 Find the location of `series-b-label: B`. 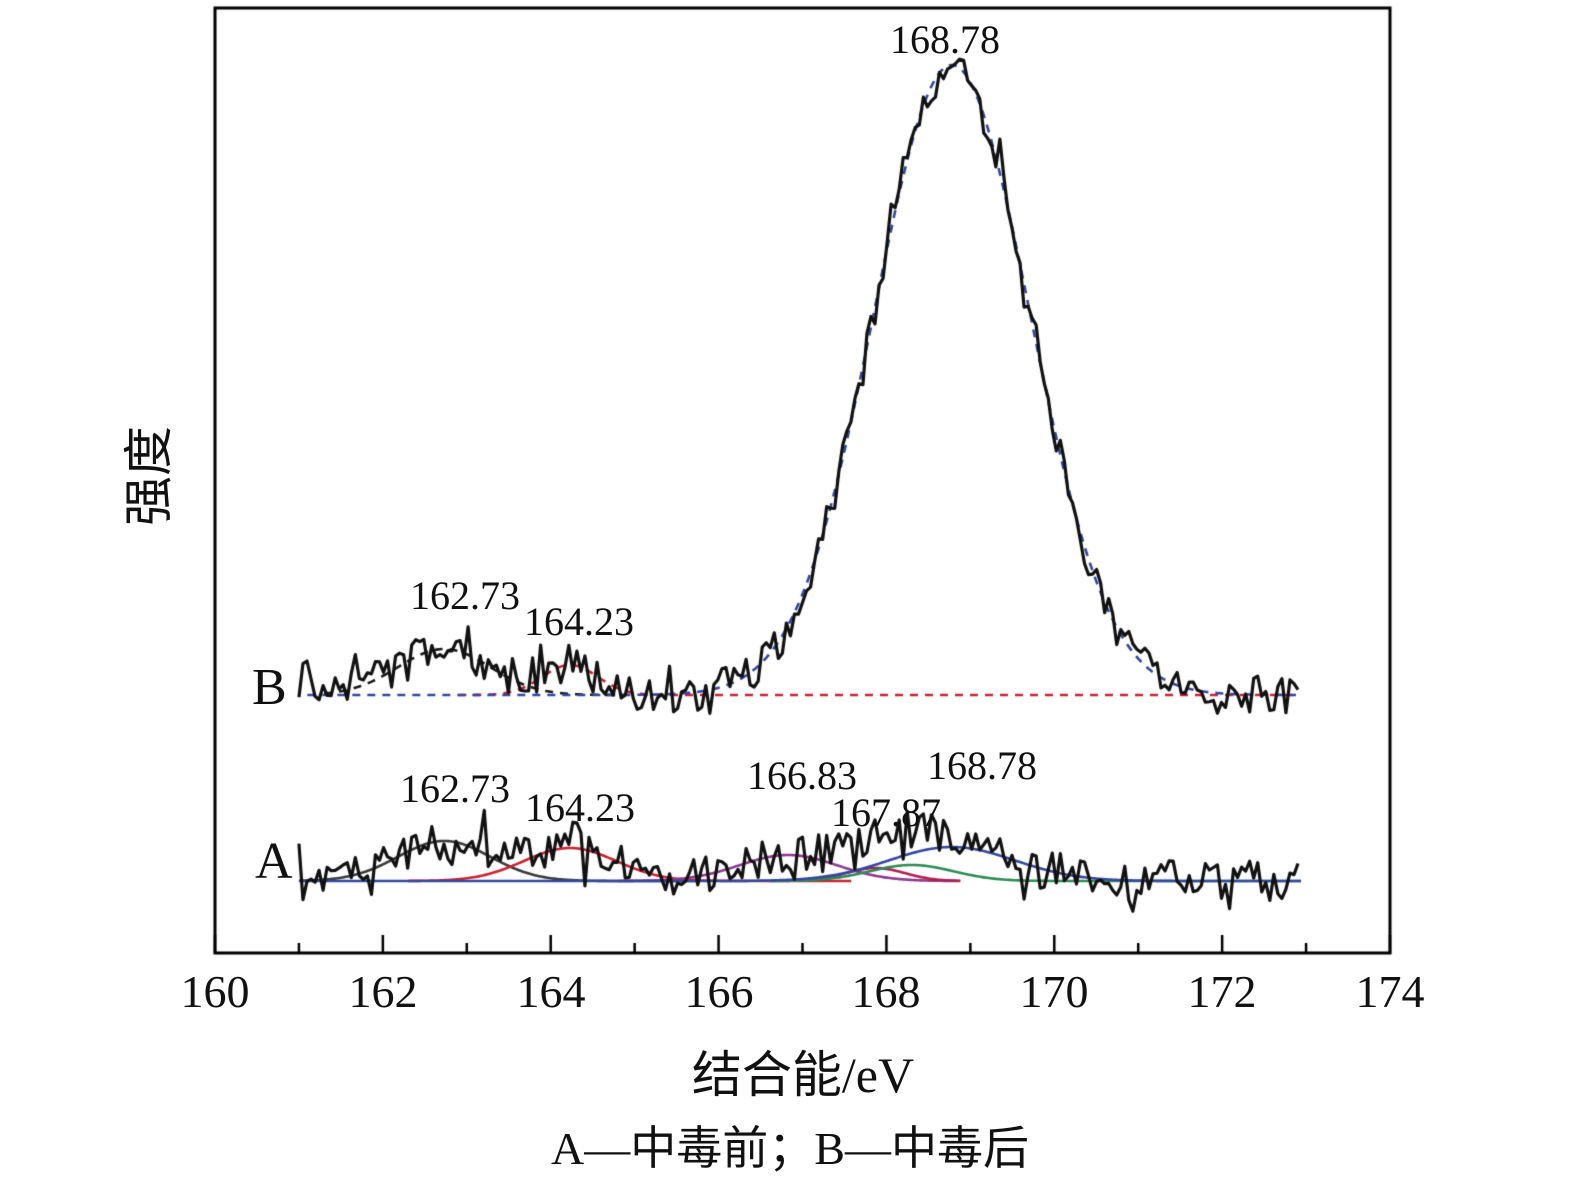

series-b-label: B is located at coordinates (269, 687).